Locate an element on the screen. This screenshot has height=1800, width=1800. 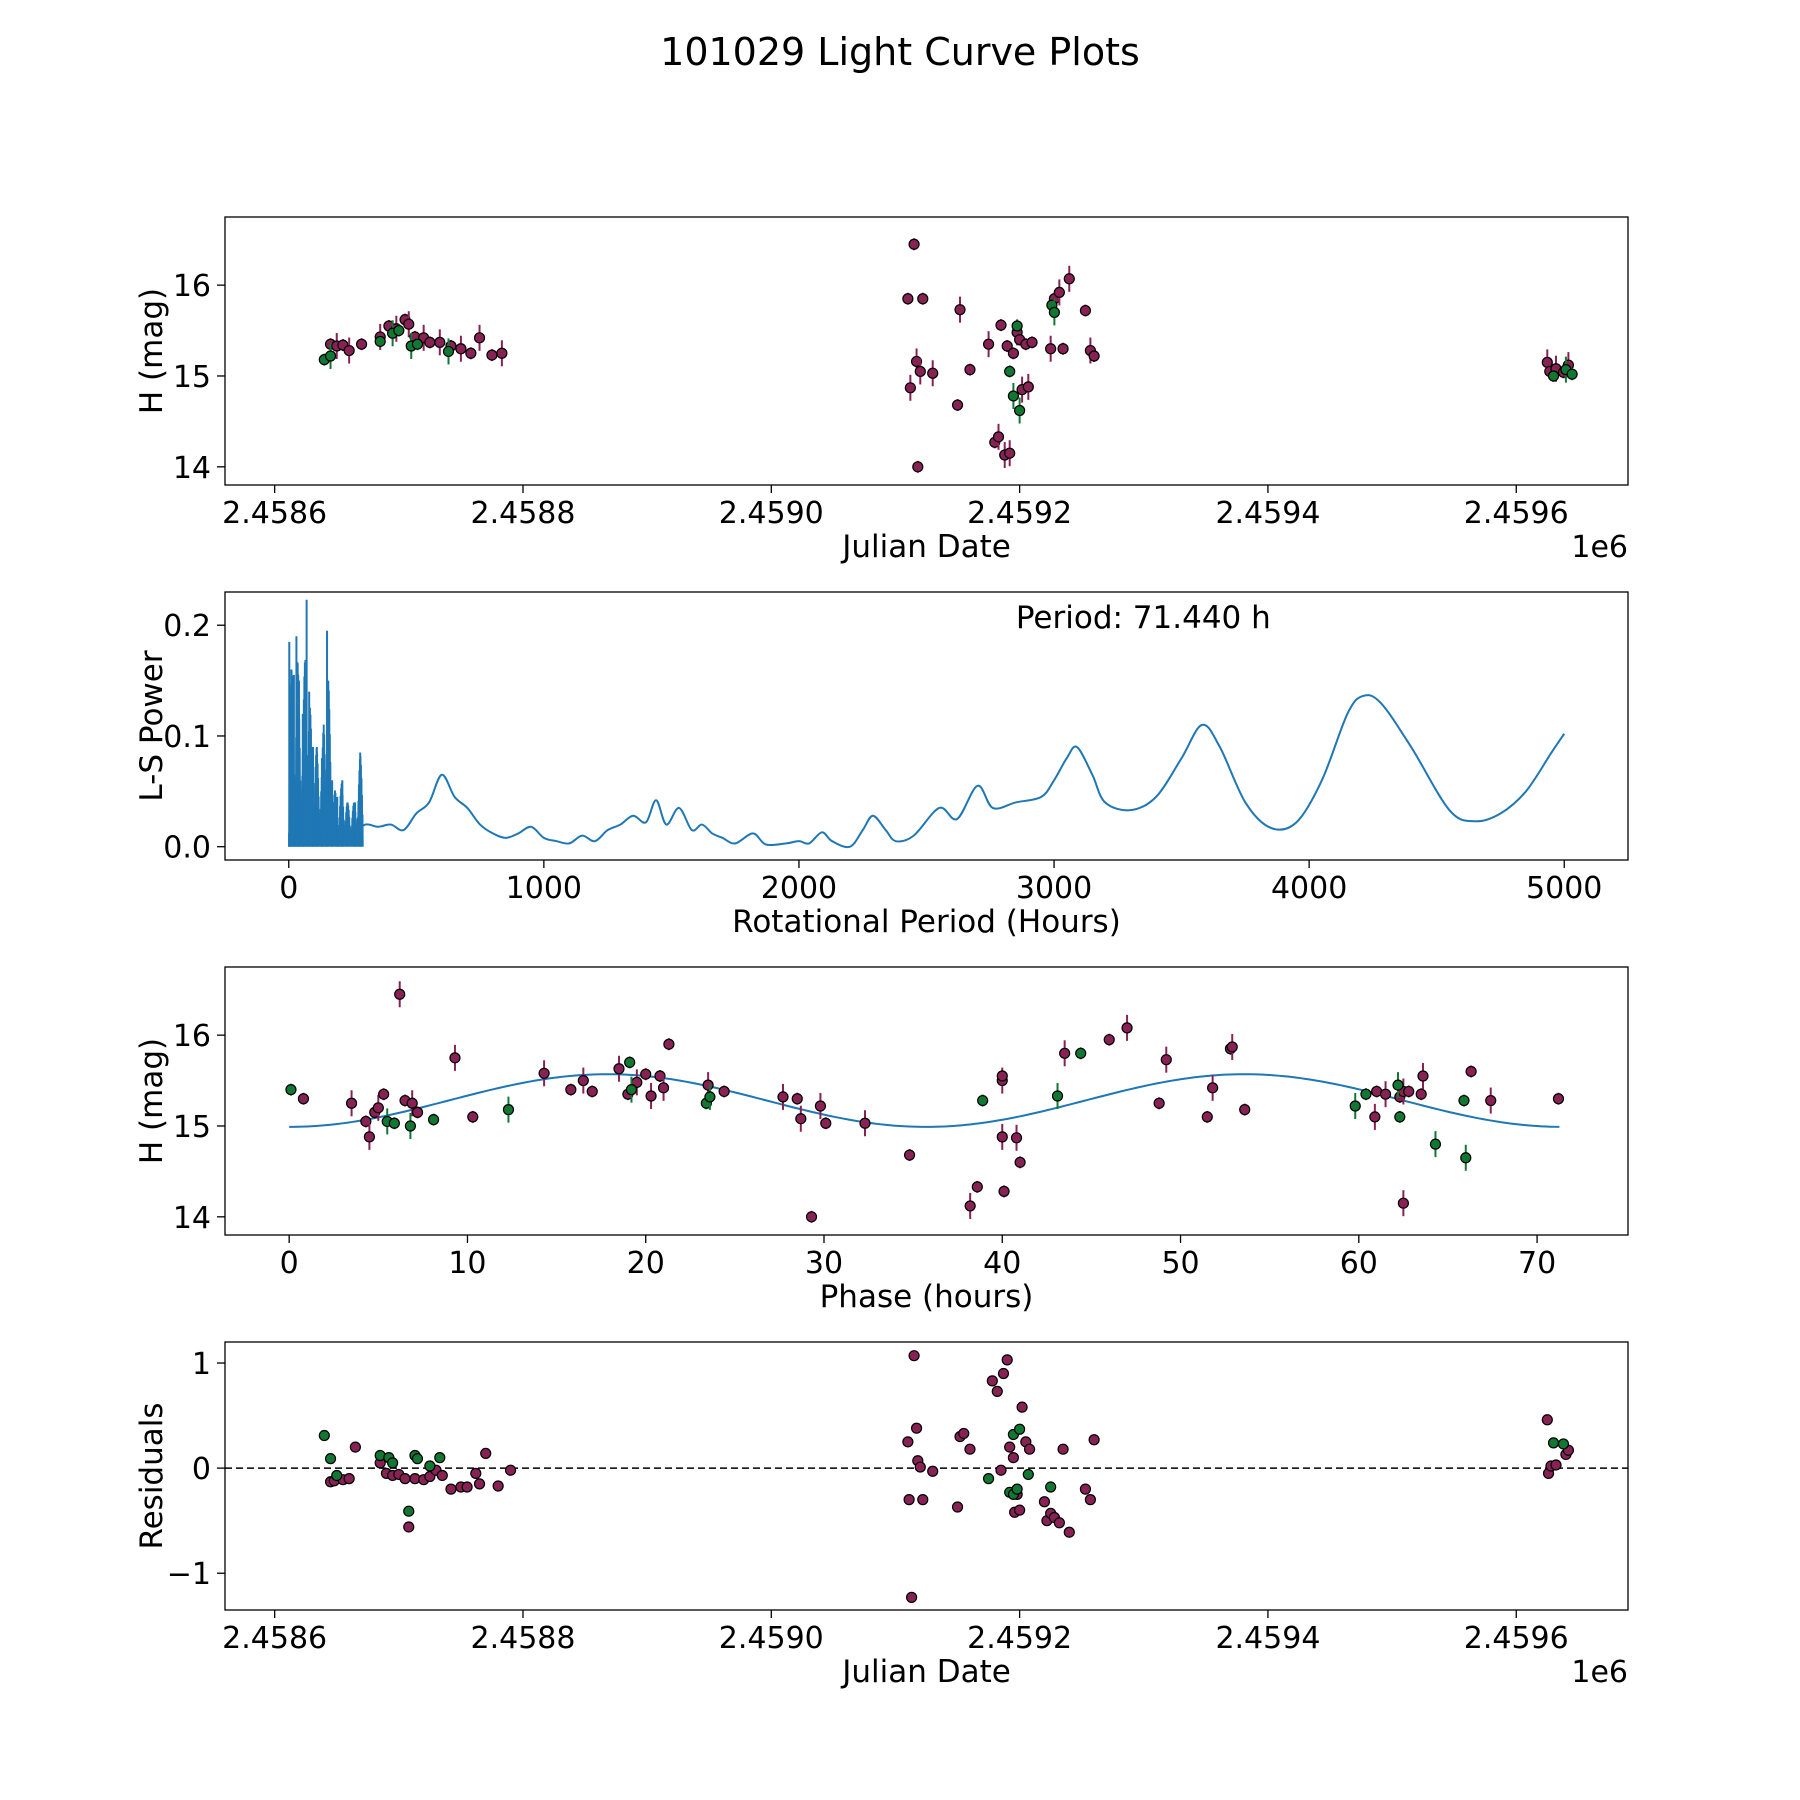
x-tick-label: 2.4588 is located at coordinates (522, 1638).